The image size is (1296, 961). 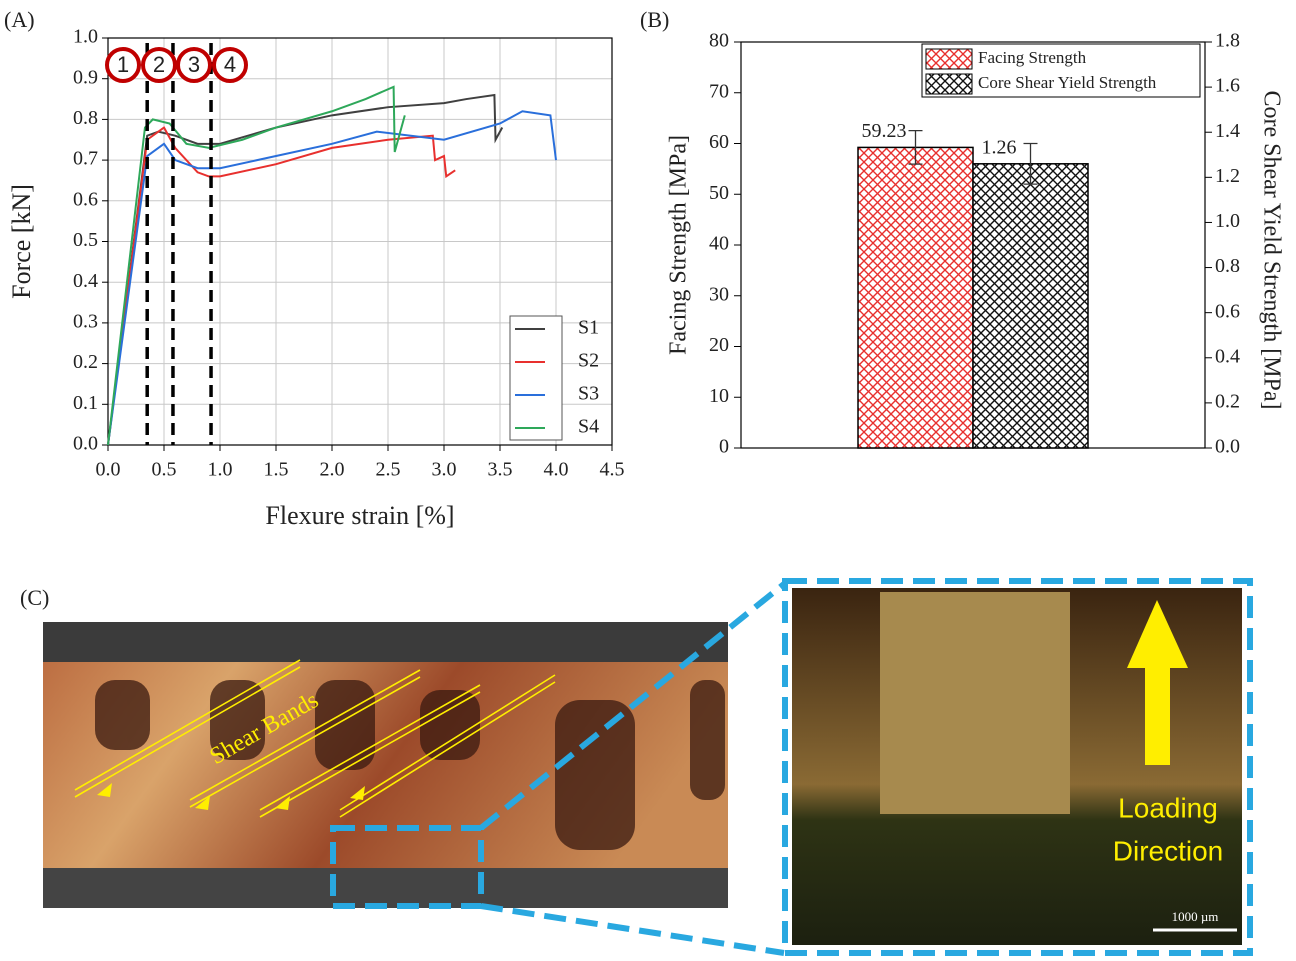 What do you see at coordinates (388, 470) in the screenshot?
I see `x-tick-label: 2.5` at bounding box center [388, 470].